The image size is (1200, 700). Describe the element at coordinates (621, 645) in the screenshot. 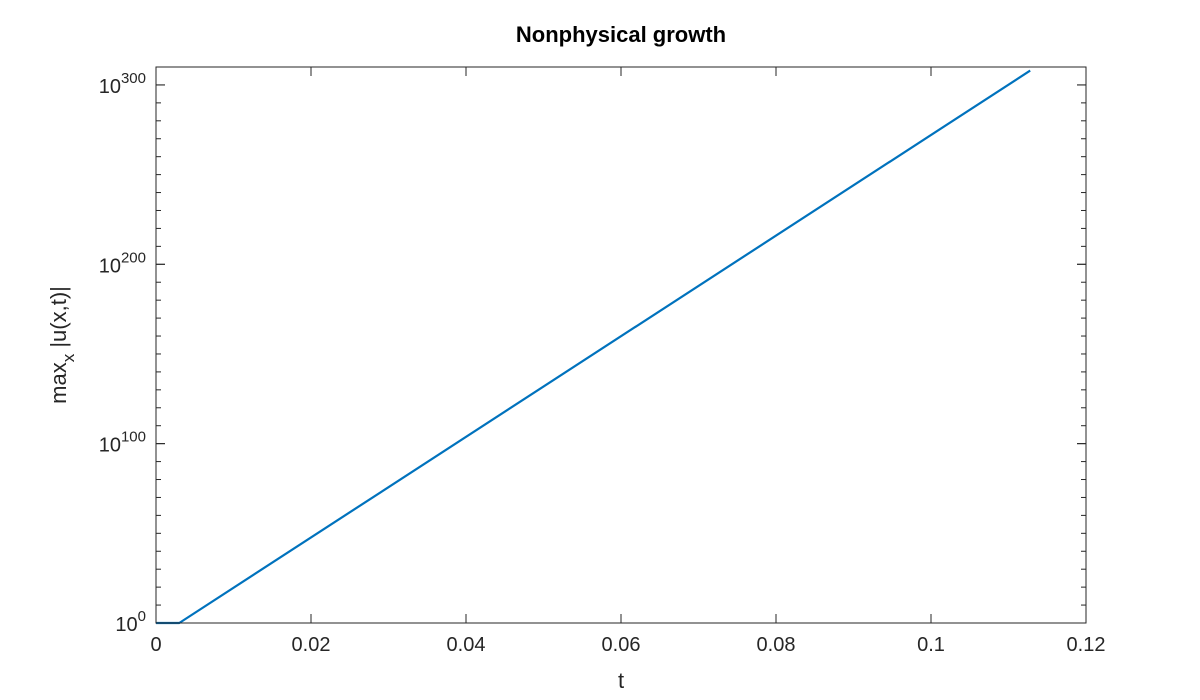

I see `x-tick-label: 0.06` at that location.